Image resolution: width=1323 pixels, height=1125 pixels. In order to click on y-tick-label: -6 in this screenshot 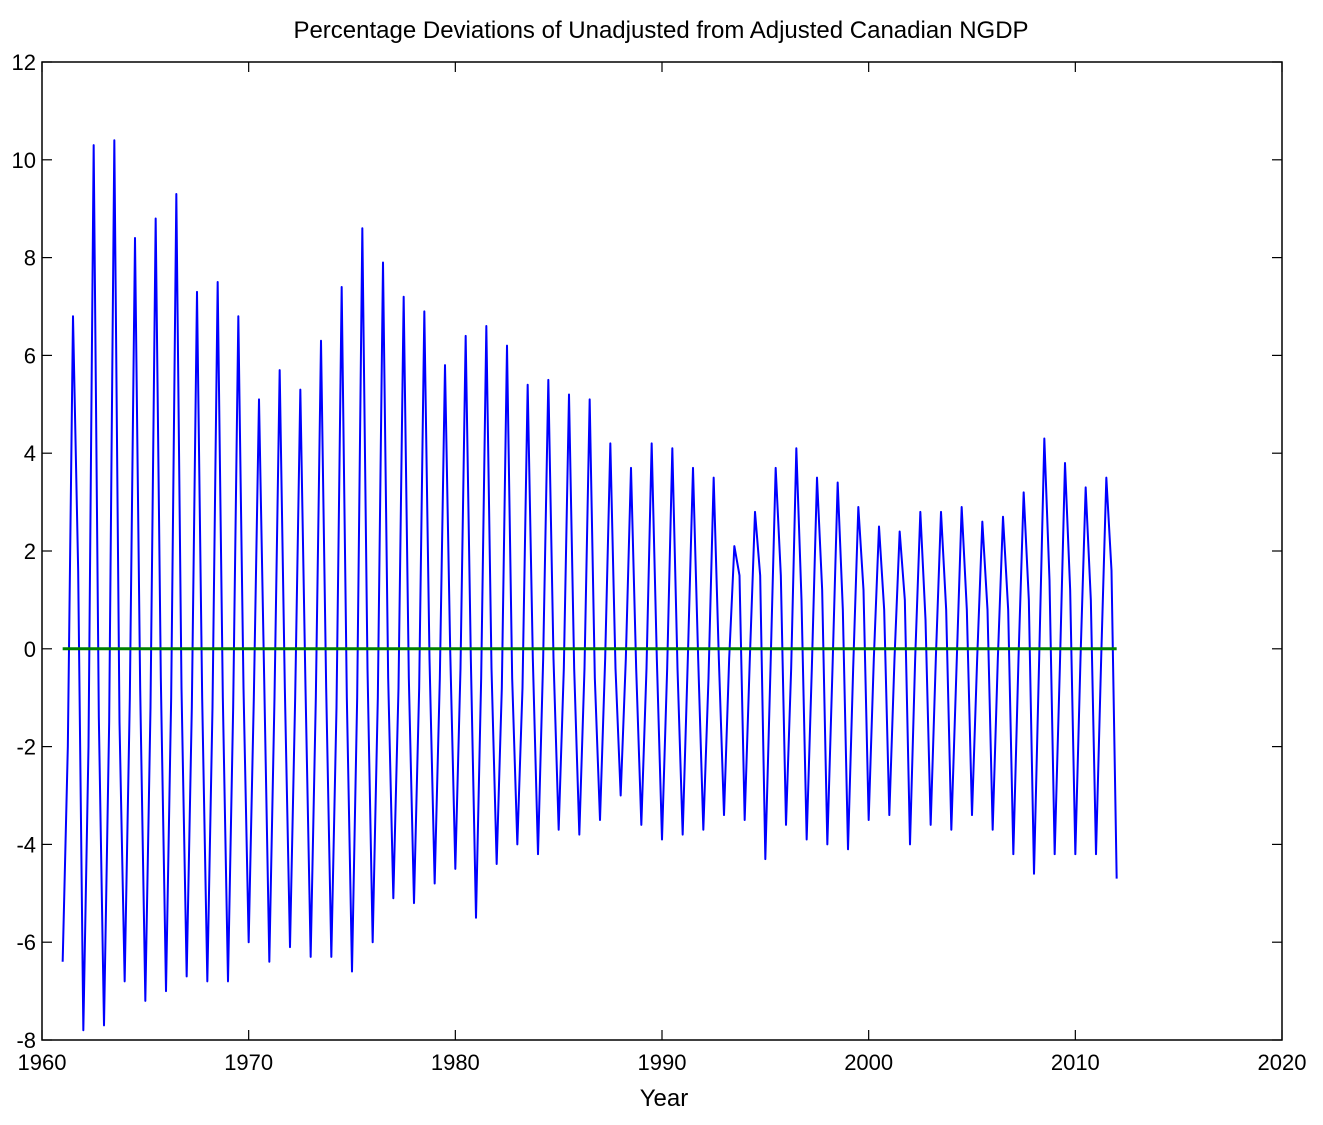, I will do `click(26, 942)`.